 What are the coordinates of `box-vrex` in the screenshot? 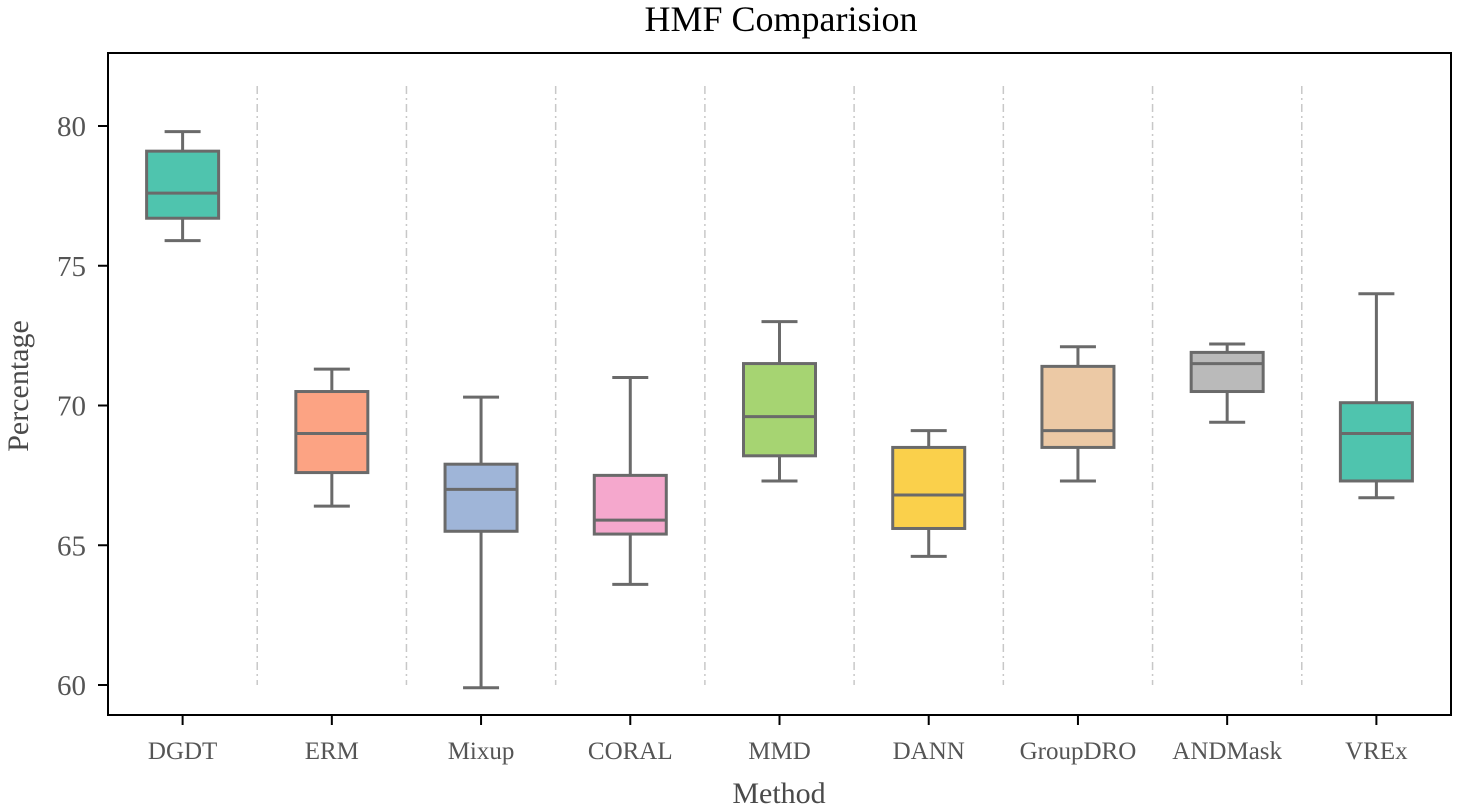 It's located at (1376, 396).